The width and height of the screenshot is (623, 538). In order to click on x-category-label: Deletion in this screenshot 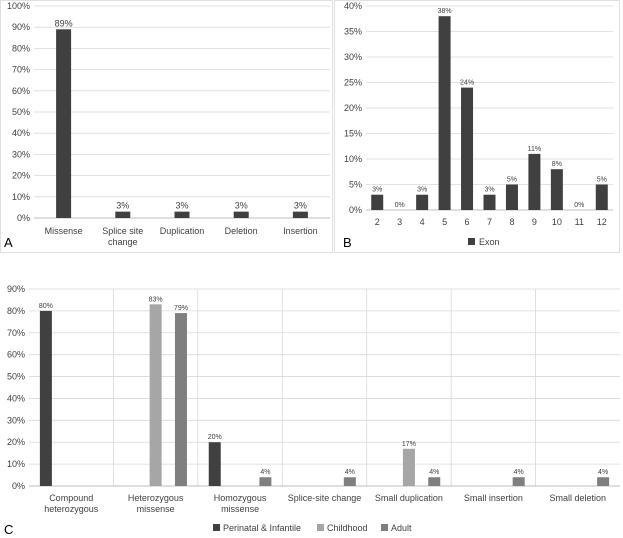, I will do `click(241, 231)`.